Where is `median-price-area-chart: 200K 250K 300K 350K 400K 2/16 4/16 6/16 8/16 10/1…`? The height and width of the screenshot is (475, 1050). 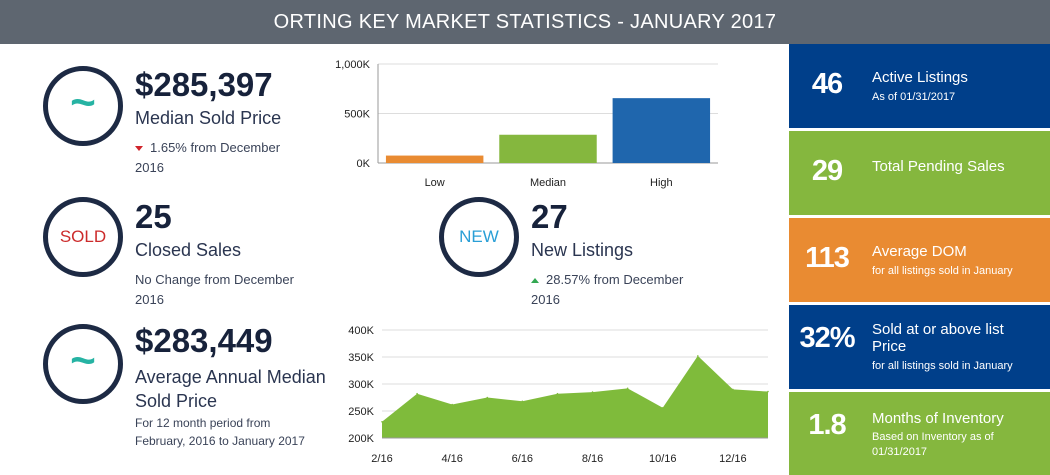
median-price-area-chart: 200K 250K 300K 350K 400K 2/16 4/16 6/16 8/16 10/1… is located at coordinates (558, 395).